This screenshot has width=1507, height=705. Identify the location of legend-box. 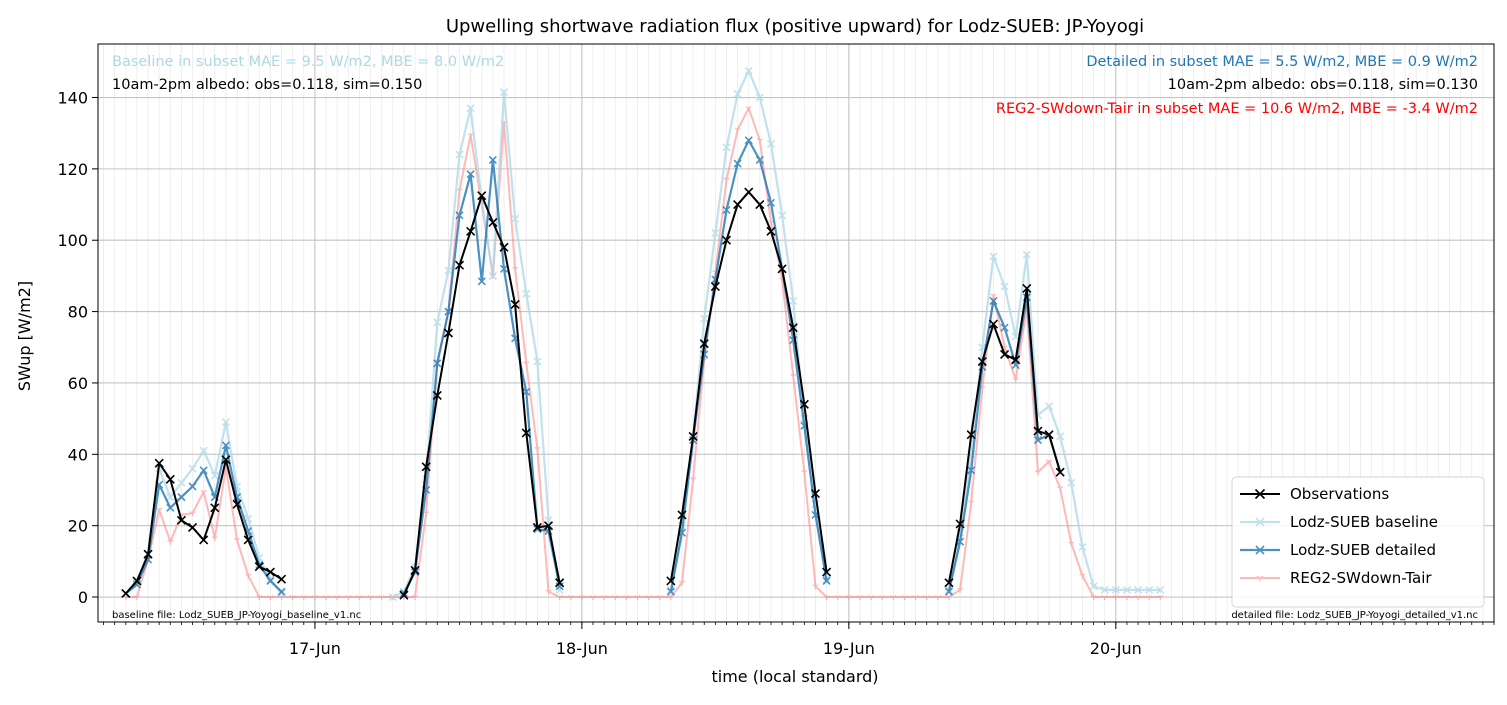
(1358, 542).